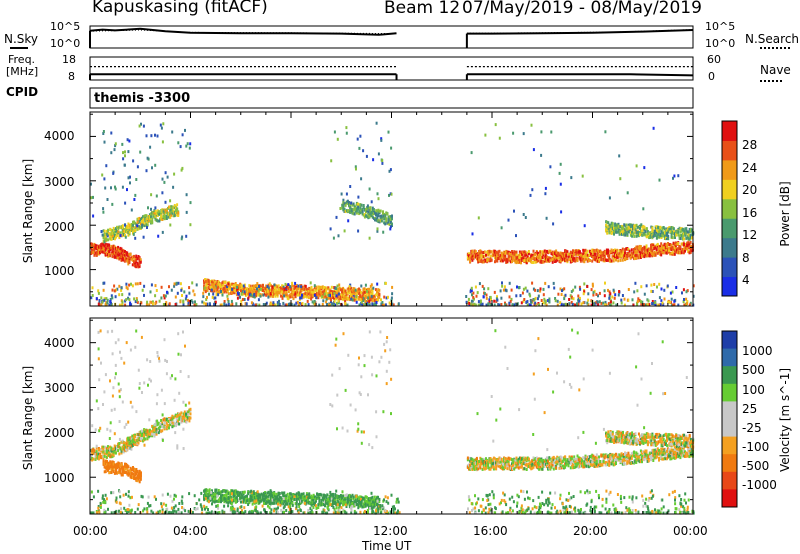  I want to click on cpid-label: CPID, so click(22, 92).